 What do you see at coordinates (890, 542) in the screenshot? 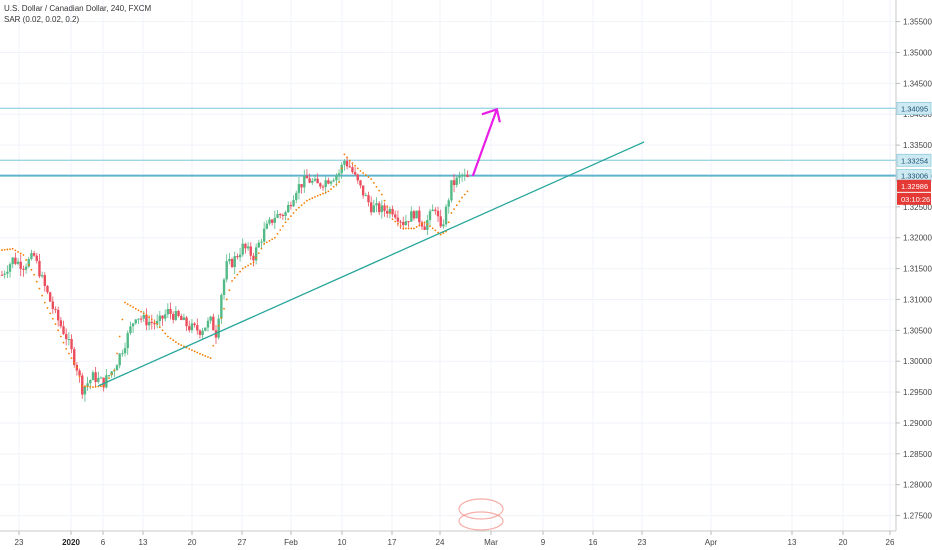
I see `time-tick-label: 26` at bounding box center [890, 542].